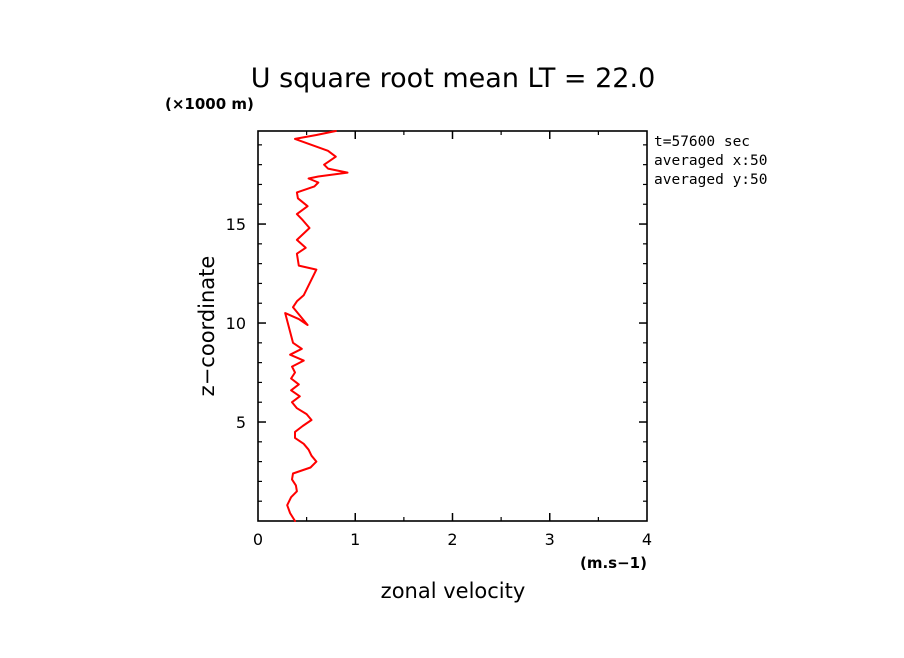  I want to click on y-tick-label: 15, so click(236, 224).